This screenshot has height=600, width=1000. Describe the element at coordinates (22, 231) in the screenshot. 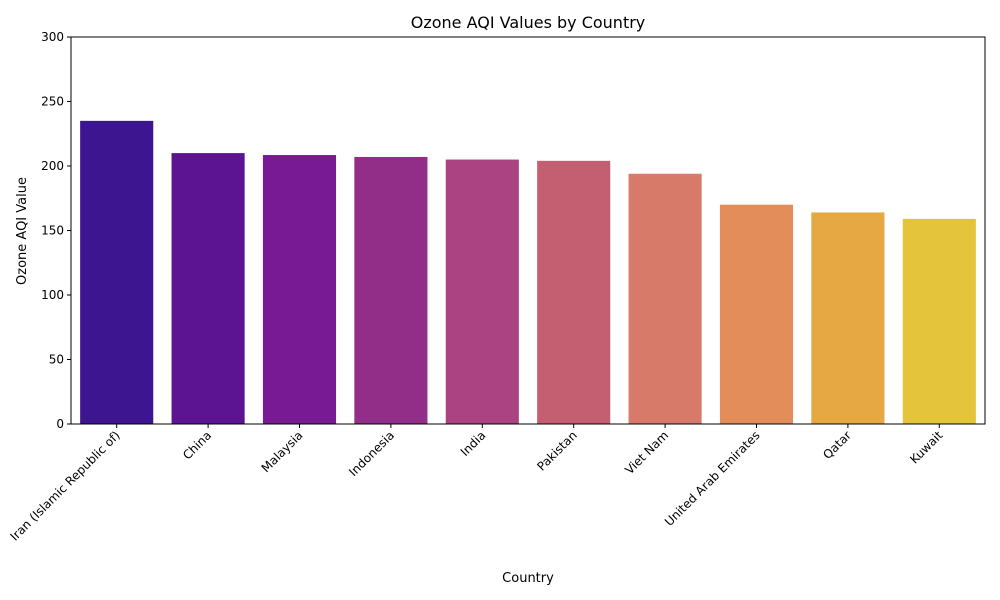

I see `y-axis-label: Ozone AQI Value` at that location.